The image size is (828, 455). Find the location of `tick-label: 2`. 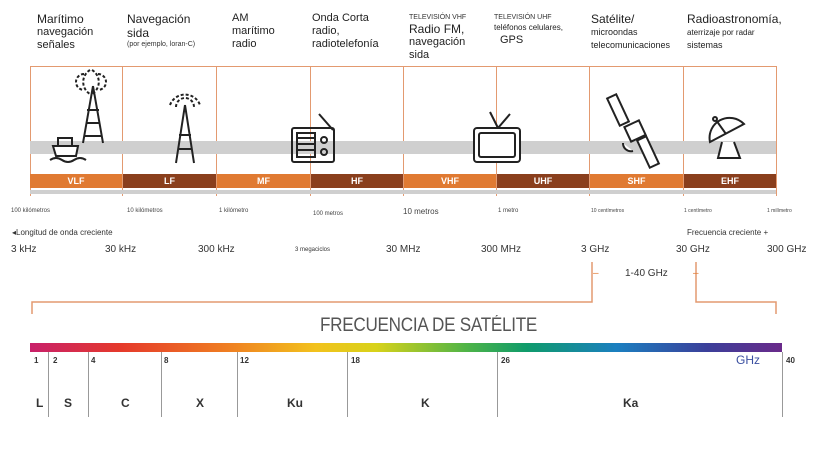

tick-label: 2 is located at coordinates (55, 360).